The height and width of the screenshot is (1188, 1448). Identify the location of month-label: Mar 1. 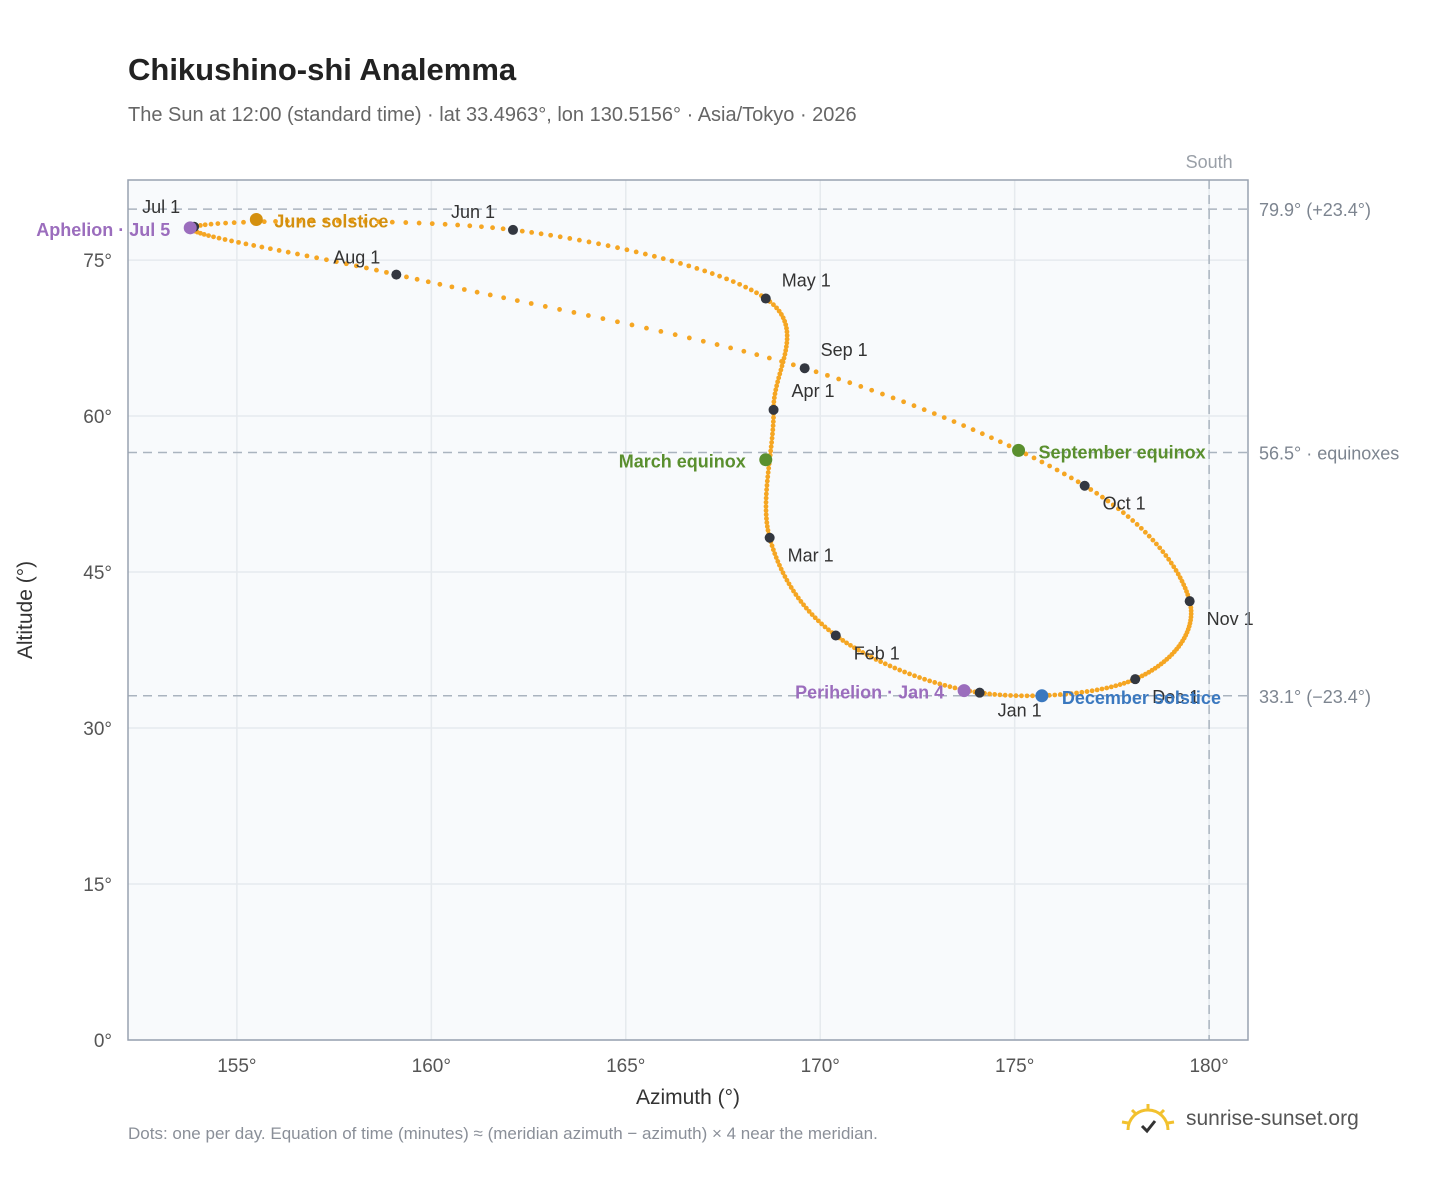
(811, 556).